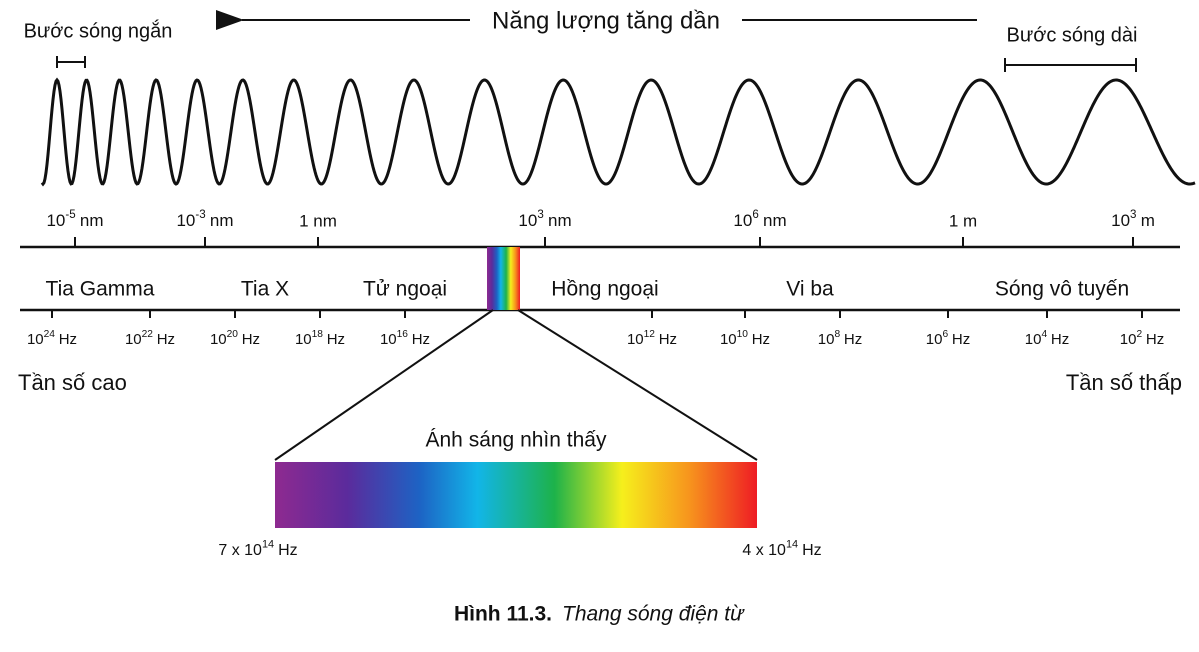  I want to click on frequency-label-exp: 22, so click(148, 334).